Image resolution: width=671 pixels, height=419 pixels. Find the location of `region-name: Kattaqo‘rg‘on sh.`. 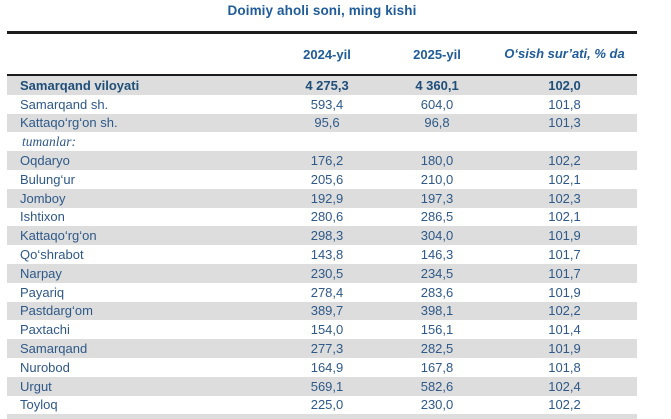

region-name: Kattaqo‘rg‘on sh. is located at coordinates (69, 123).